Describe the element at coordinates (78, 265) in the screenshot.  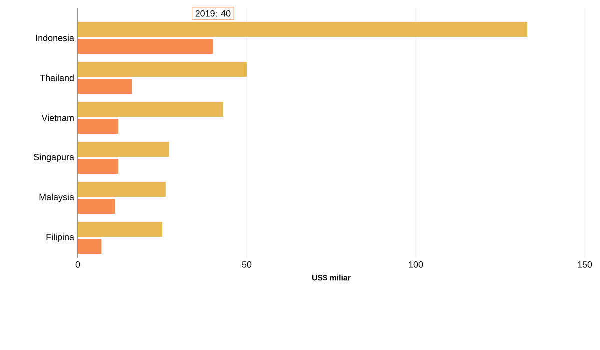
I see `x-tick-label: 0` at that location.